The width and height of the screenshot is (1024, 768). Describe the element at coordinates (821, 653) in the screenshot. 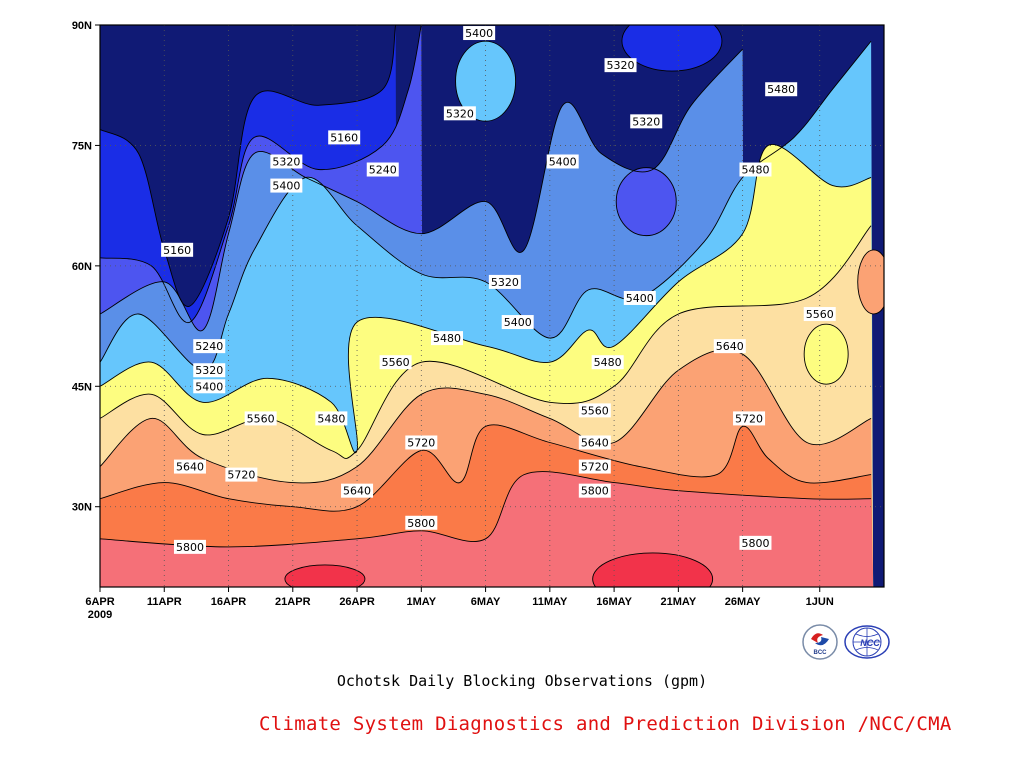

I see `bcc-logo-text: BCC` at that location.